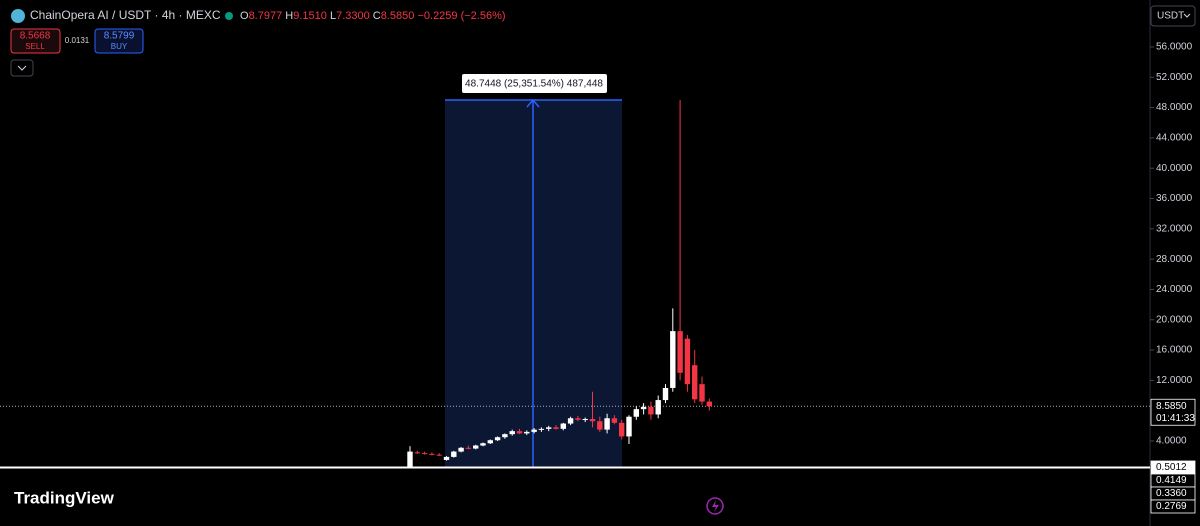 The height and width of the screenshot is (526, 1200). Describe the element at coordinates (1174, 107) in the screenshot. I see `y-tick-label: 48.0000` at that location.